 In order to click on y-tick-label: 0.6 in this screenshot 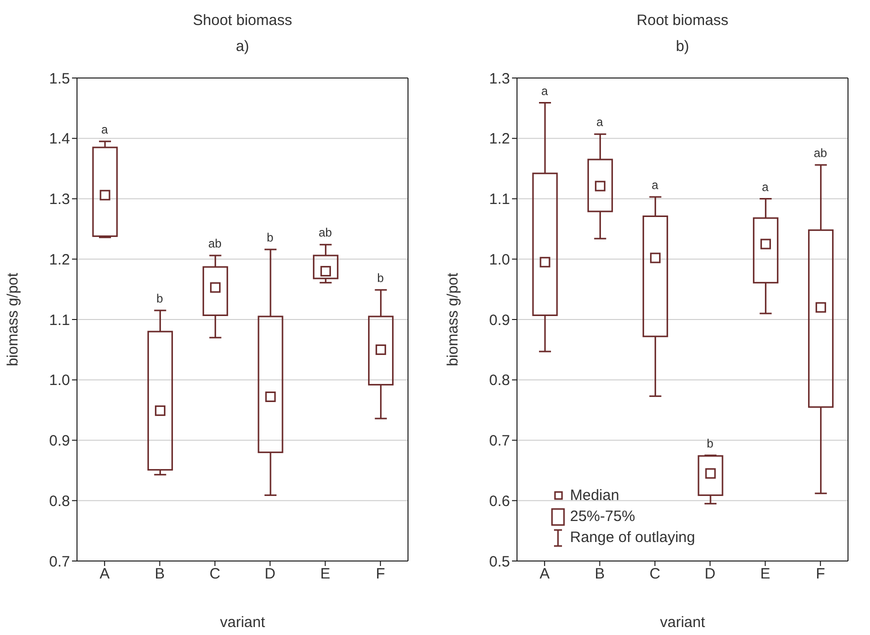, I will do `click(499, 501)`.